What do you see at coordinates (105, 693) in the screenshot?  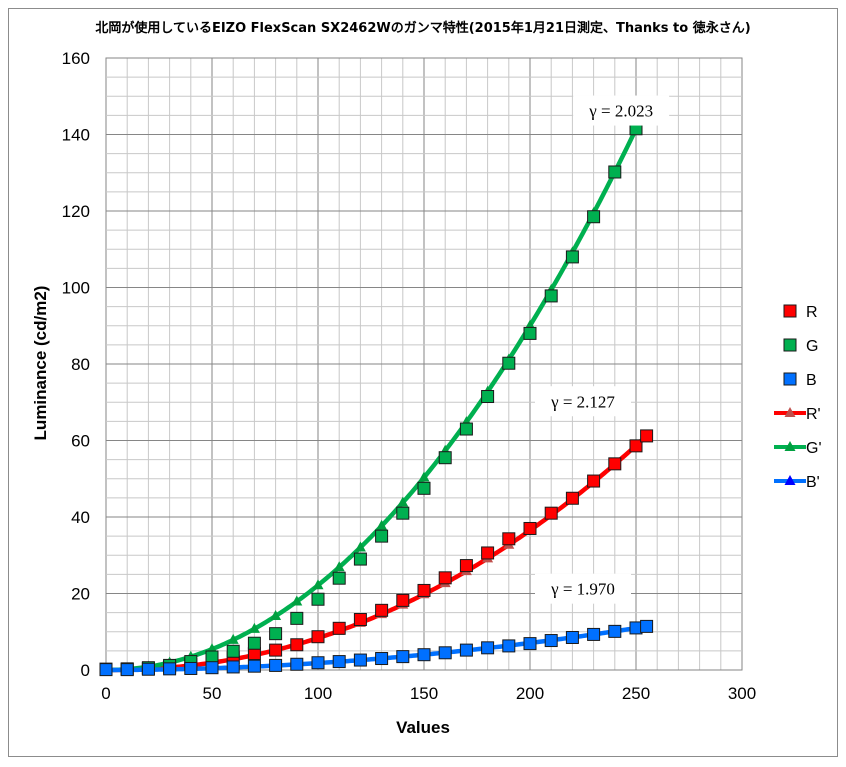 I see `x-tick-label: 0` at bounding box center [105, 693].